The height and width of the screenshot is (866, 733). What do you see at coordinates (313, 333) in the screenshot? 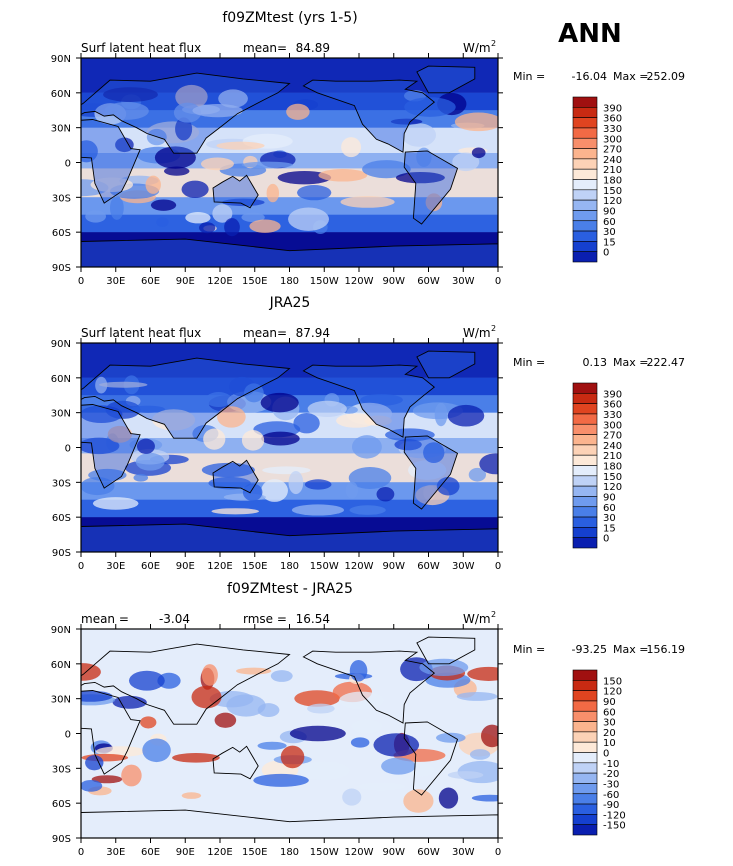
I see `stat-value: 87.94` at bounding box center [313, 333].